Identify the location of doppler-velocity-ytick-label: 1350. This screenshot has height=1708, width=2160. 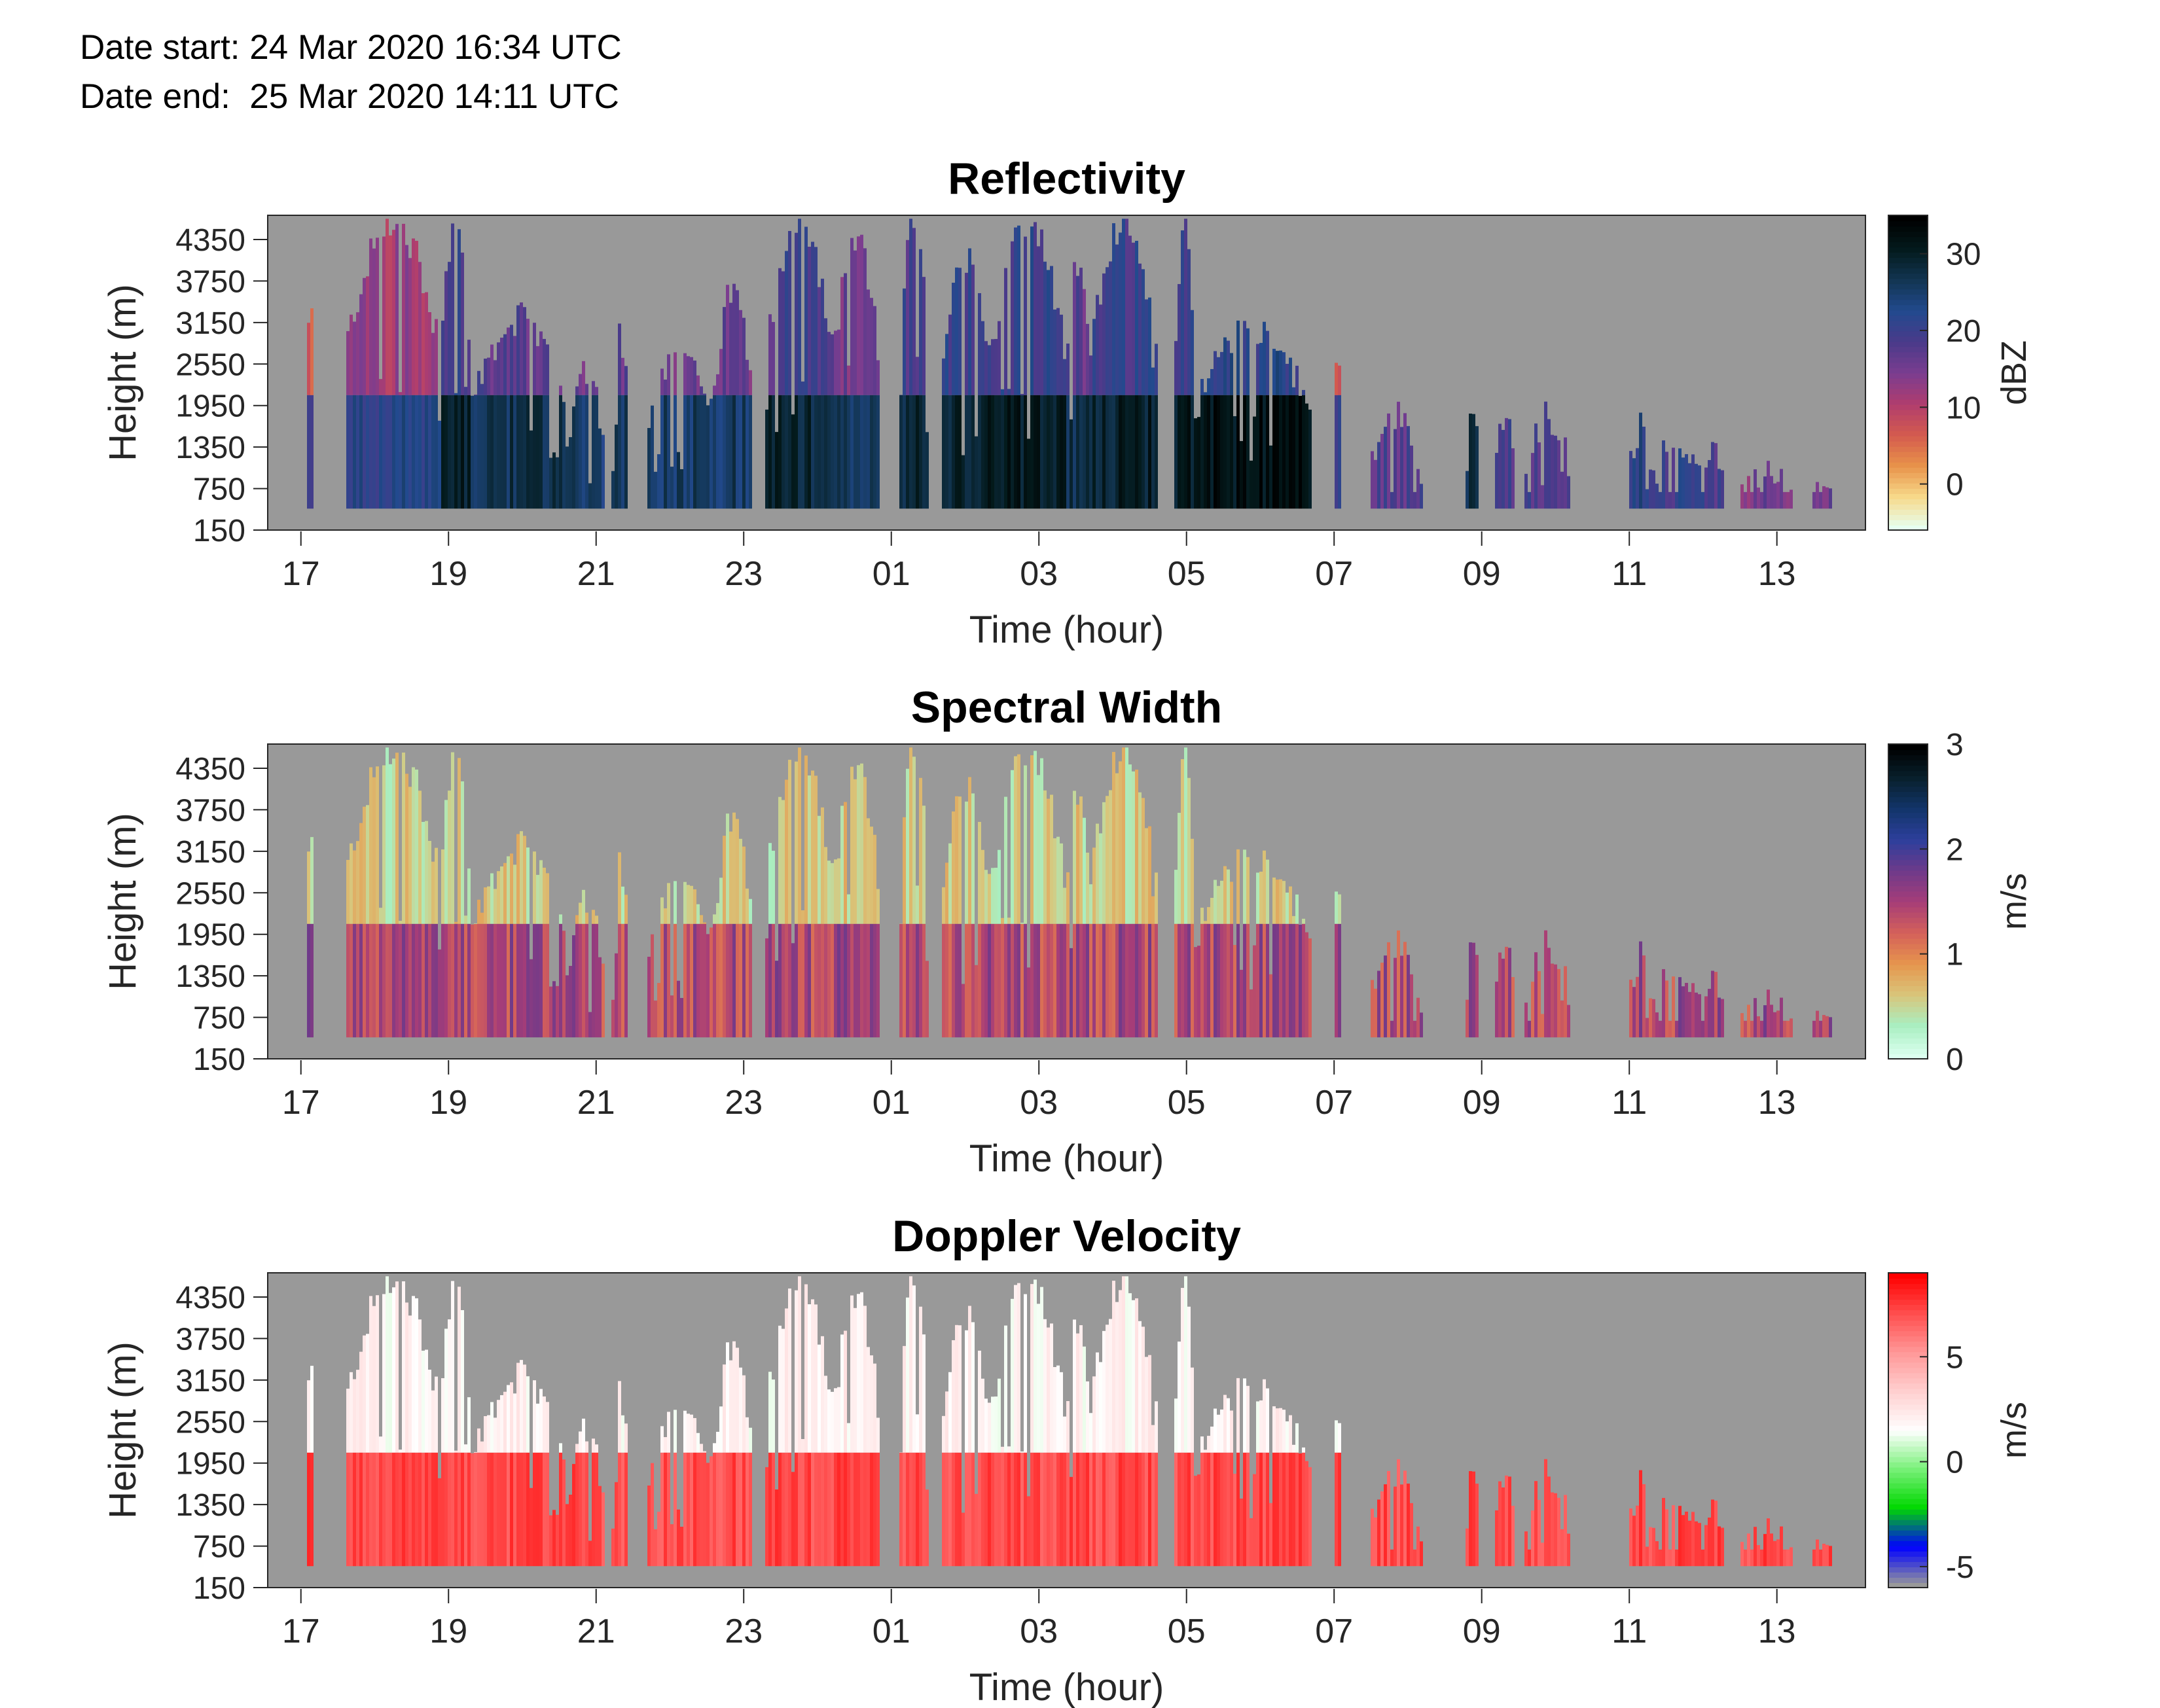
(210, 1506).